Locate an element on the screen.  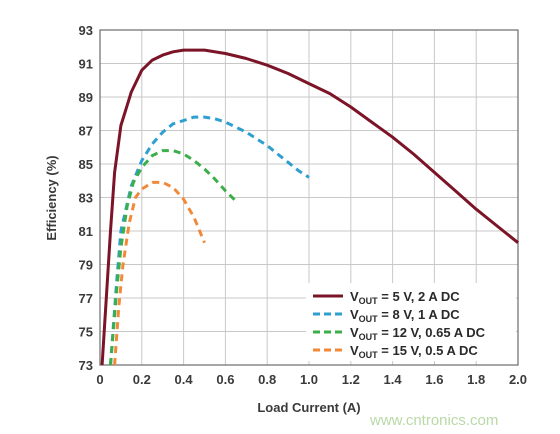
x-tick-label: 2.0 is located at coordinates (518, 379).